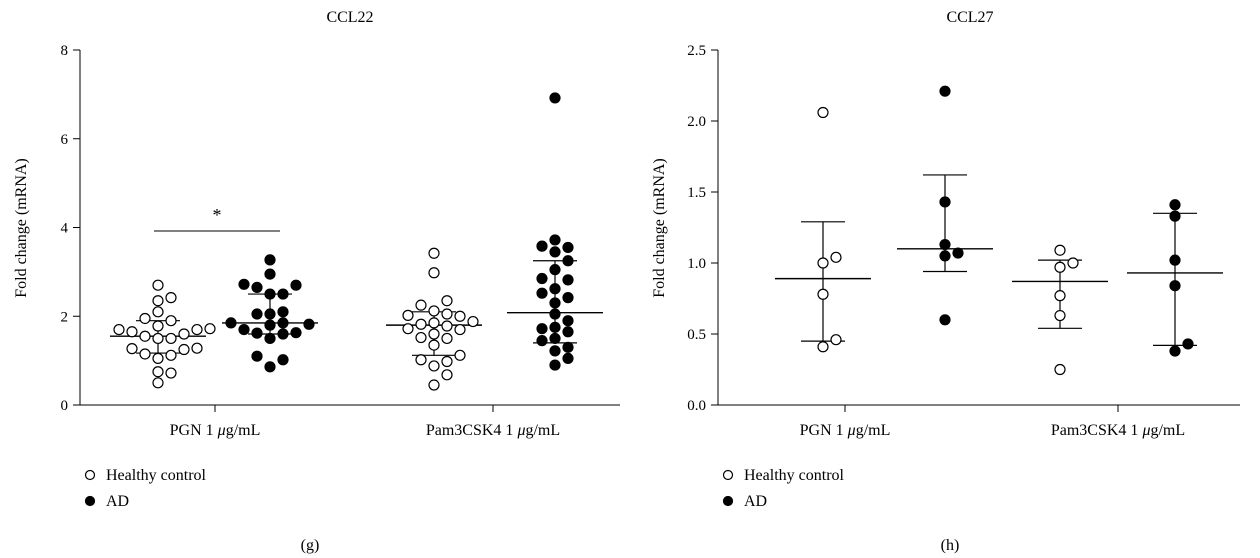 This screenshot has height=558, width=1260. What do you see at coordinates (310, 545) in the screenshot?
I see `panel-label: (g)` at bounding box center [310, 545].